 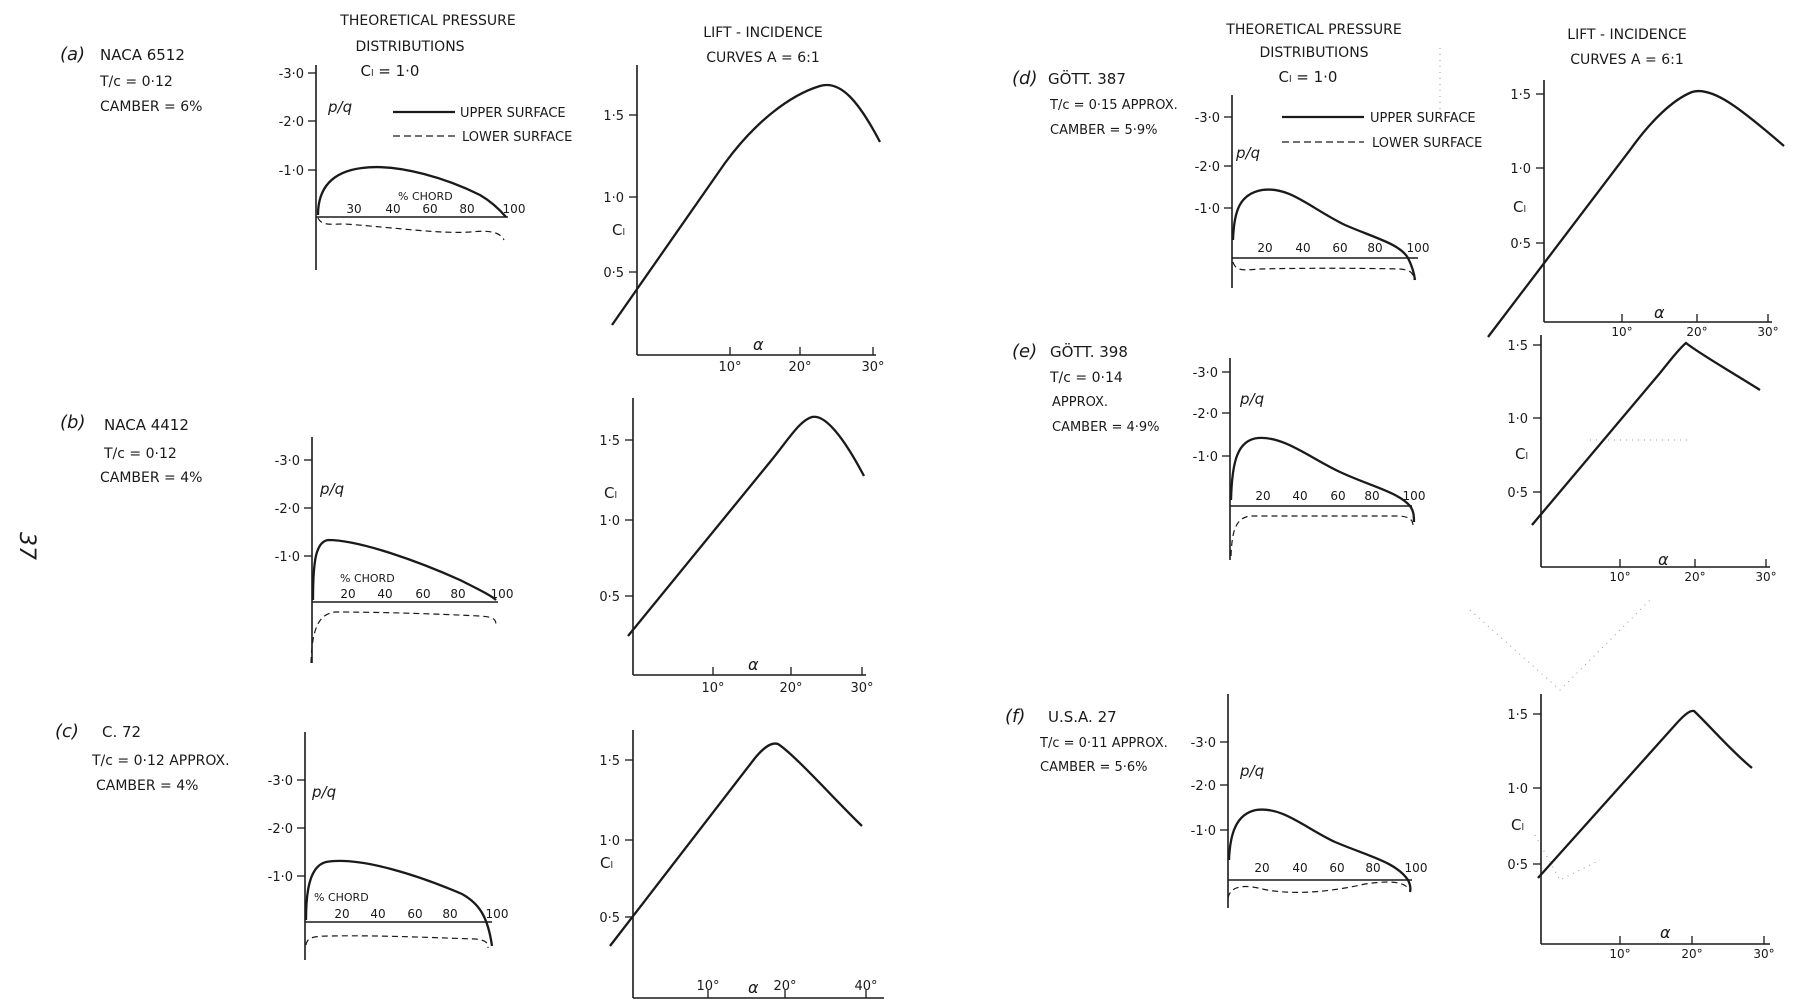 What do you see at coordinates (67, 731) in the screenshot?
I see `panel-tag: (c)` at bounding box center [67, 731].